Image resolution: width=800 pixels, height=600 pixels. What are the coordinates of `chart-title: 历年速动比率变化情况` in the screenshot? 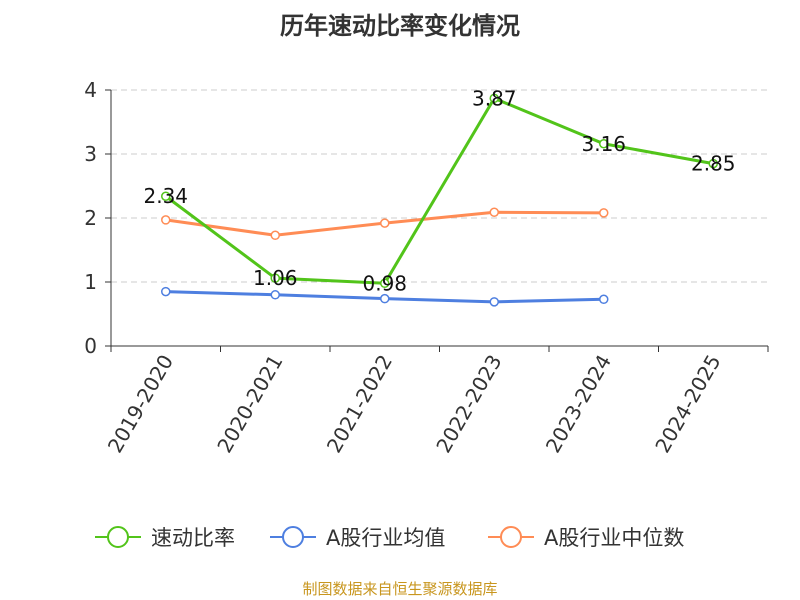 It's located at (400, 26).